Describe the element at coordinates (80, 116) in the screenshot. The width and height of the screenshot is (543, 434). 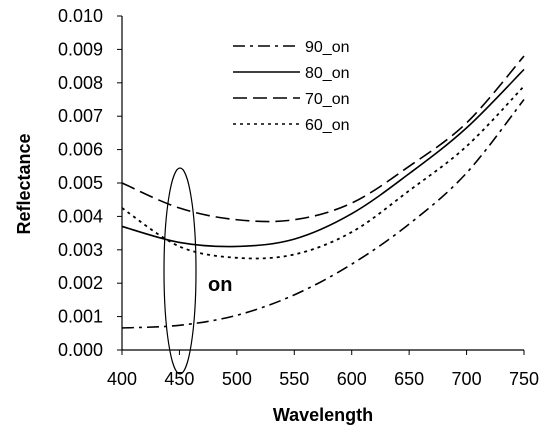
I see `y-tick-label: 0.007` at that location.